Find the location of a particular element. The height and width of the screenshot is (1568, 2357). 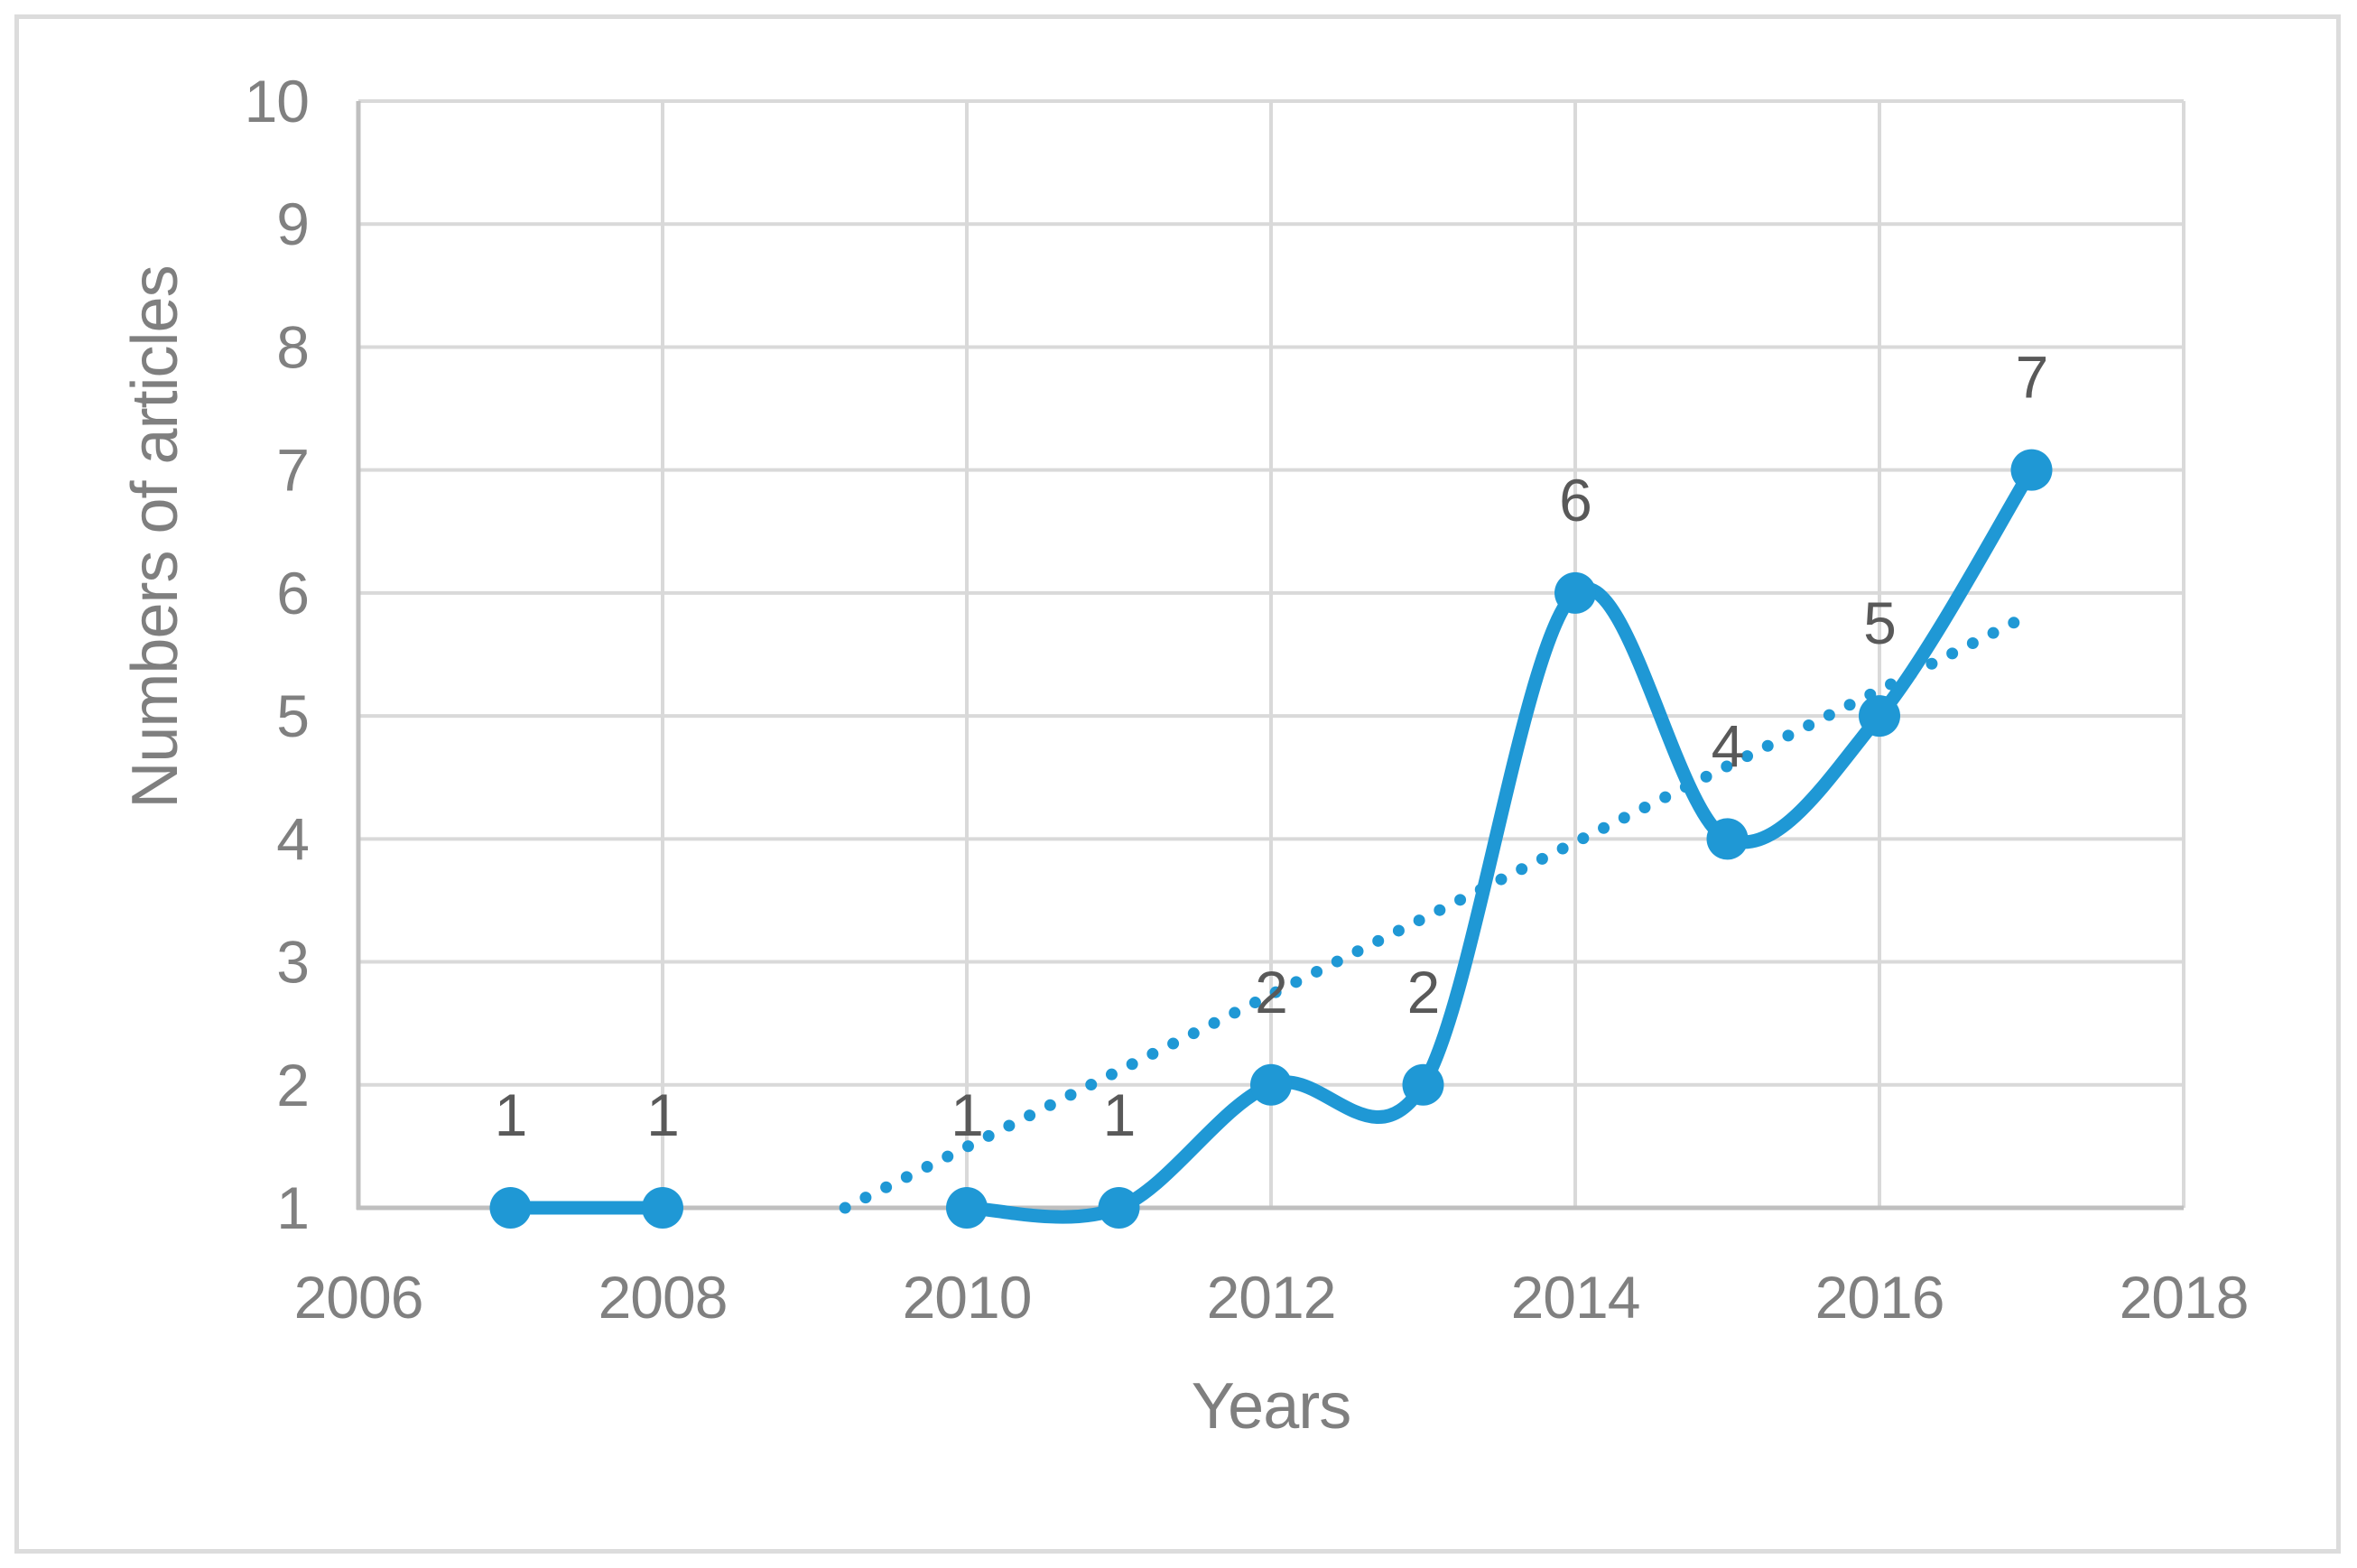

y-tick-label: 9 is located at coordinates (292, 223).